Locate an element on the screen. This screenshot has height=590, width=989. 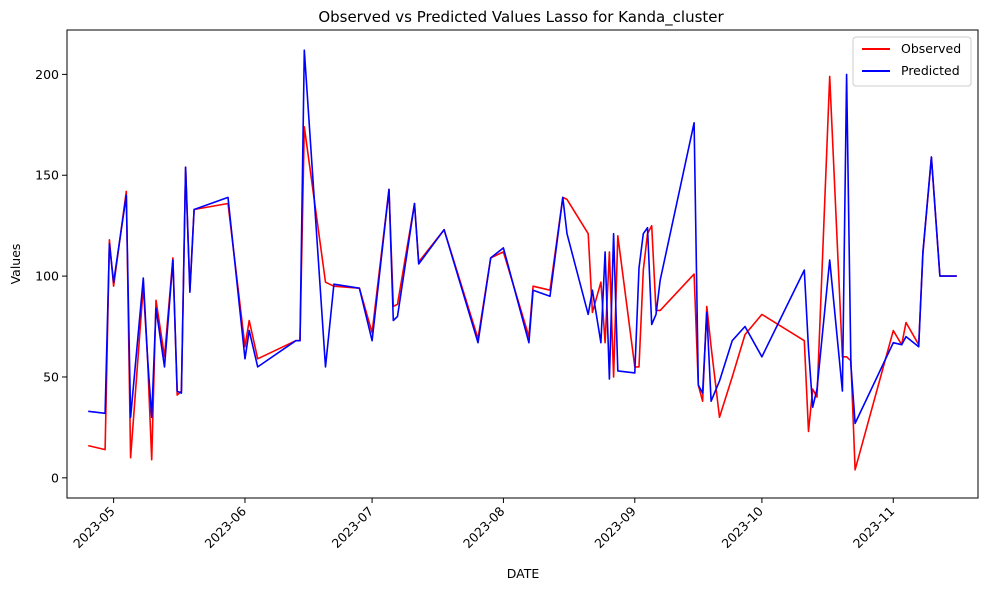
y-axis: 0 50 100 150 200 is located at coordinates (51, 276).